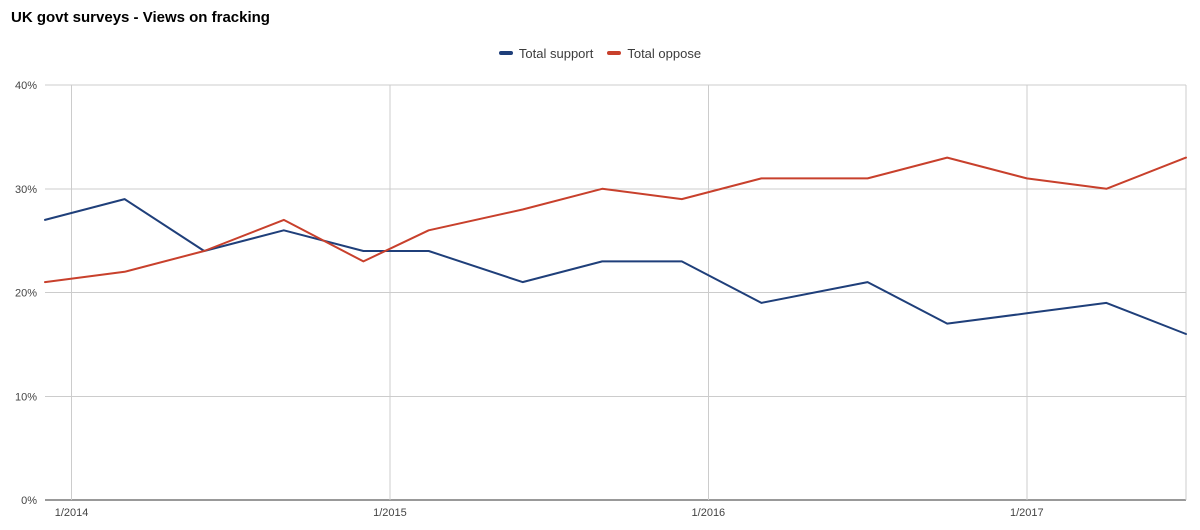  I want to click on legend-swatch-total-support, so click(505, 53).